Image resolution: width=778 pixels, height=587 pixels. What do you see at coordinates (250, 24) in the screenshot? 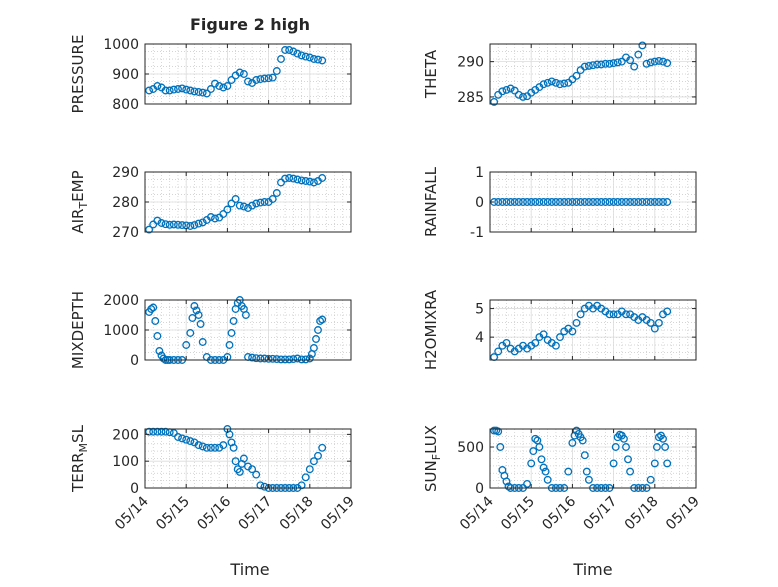
I see `figure-title: Figure 2 high` at bounding box center [250, 24].